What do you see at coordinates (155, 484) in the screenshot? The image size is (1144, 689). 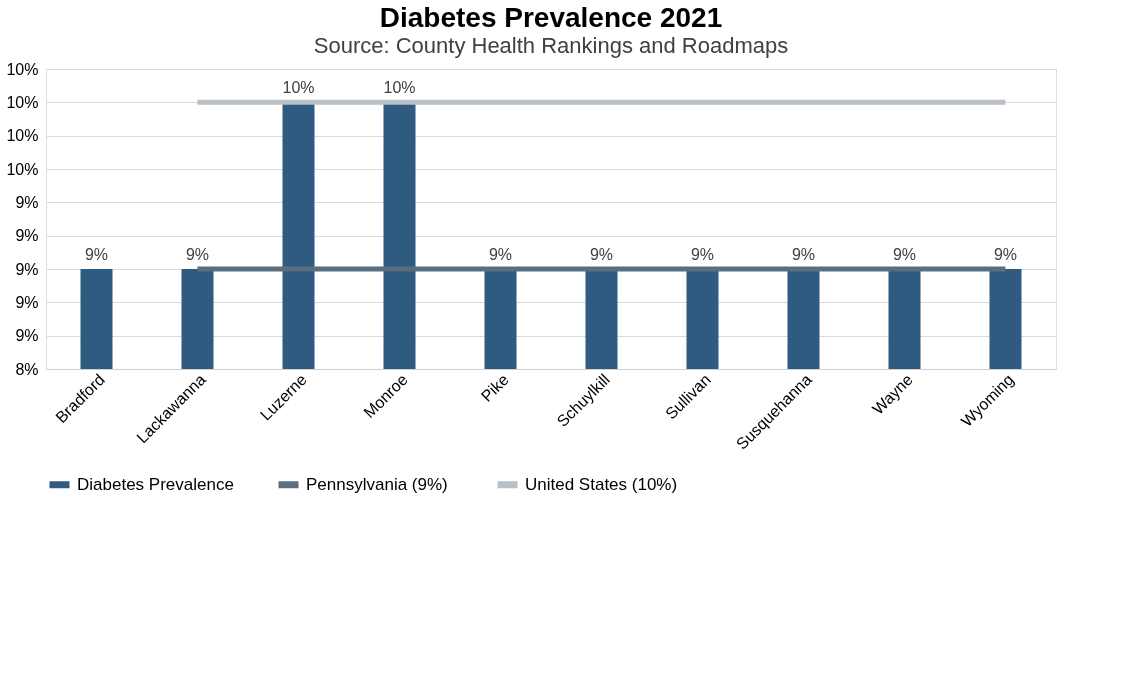 I see `legend-label: Diabetes Prevalence` at bounding box center [155, 484].